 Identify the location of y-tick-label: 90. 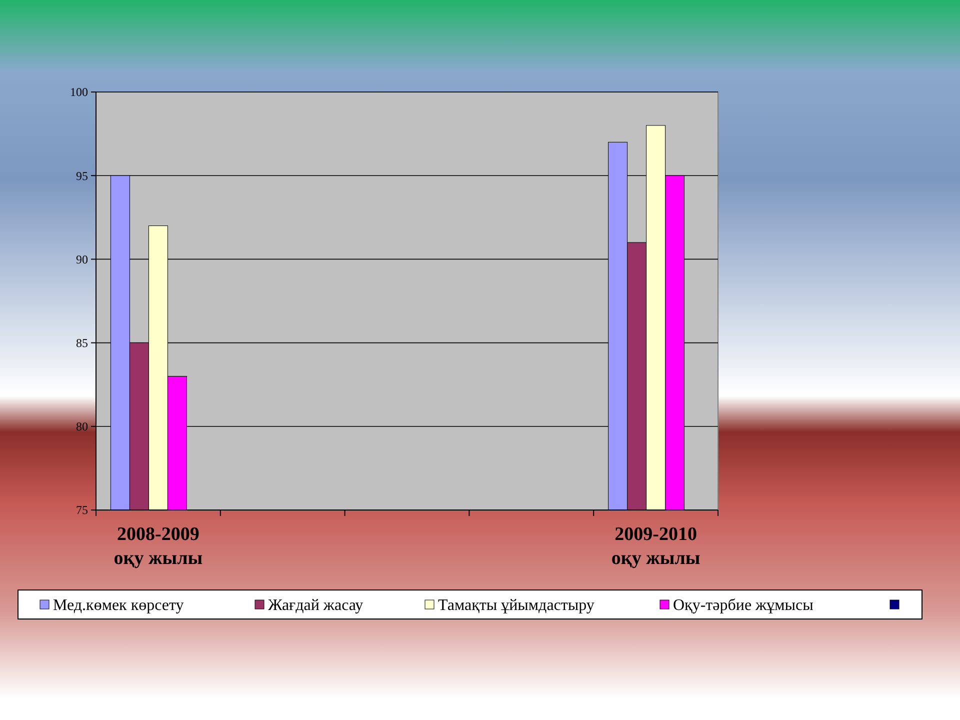
(82, 259).